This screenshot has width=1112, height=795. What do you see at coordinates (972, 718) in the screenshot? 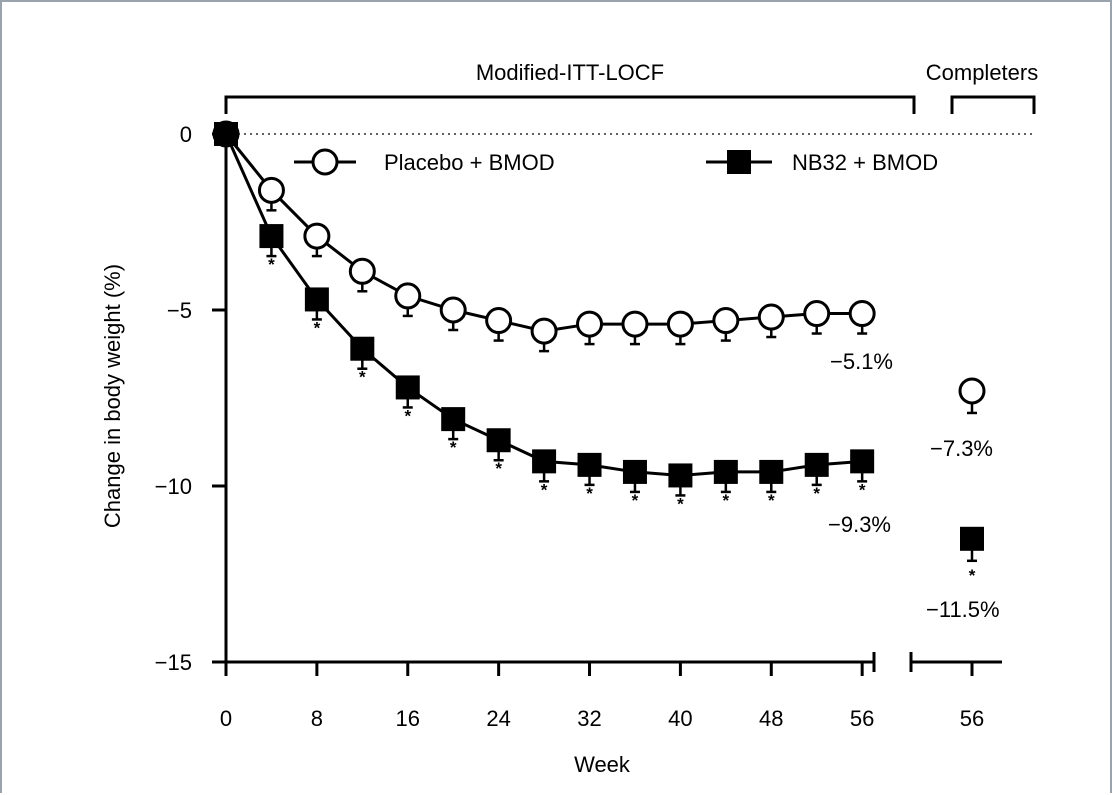
I see `x-tick-label-completers: 56` at bounding box center [972, 718].